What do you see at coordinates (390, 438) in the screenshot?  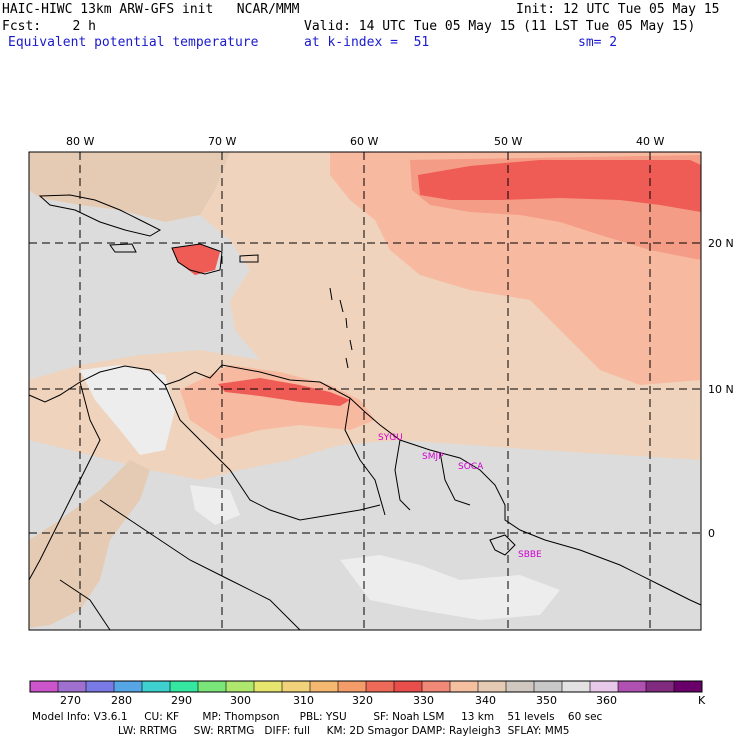 I see `station-sygu: SYGU` at bounding box center [390, 438].